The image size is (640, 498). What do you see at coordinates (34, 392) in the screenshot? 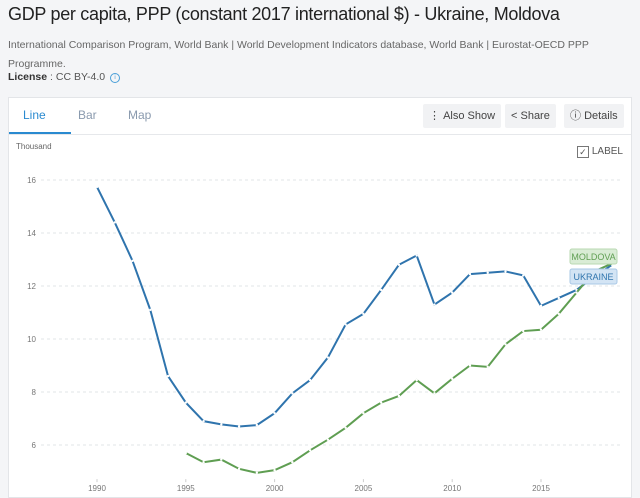
I see `y-tick-label: 8` at bounding box center [34, 392].